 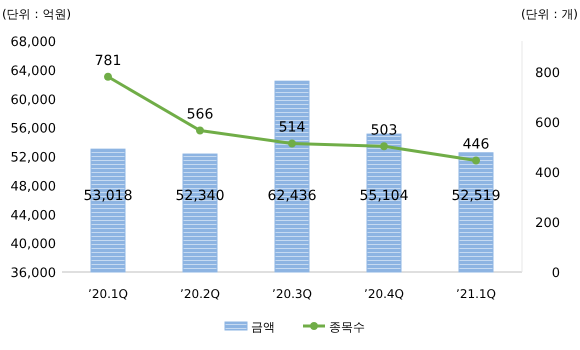 What do you see at coordinates (33, 129) in the screenshot?
I see `y-tick-label: 56,000` at bounding box center [33, 129].